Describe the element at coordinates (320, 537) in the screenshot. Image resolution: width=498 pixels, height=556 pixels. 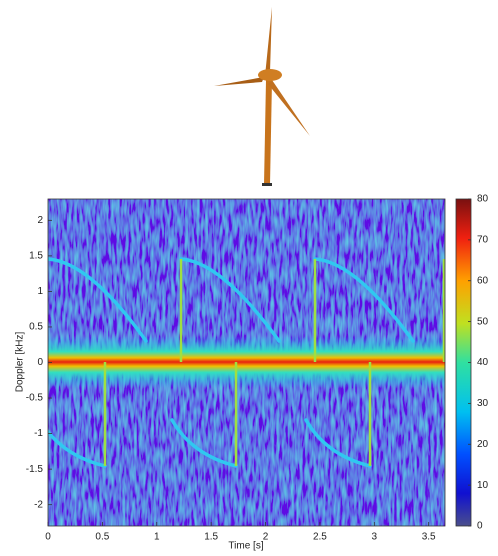
I see `x-tick-label: 2.5` at that location.